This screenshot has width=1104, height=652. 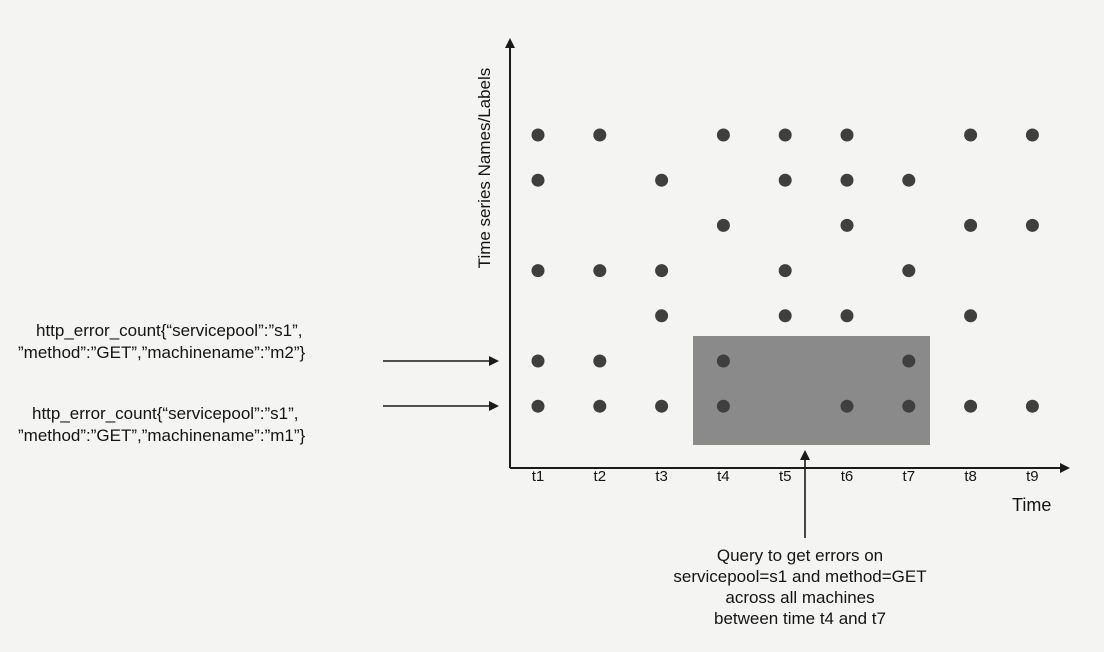 What do you see at coordinates (538, 180) in the screenshot?
I see `data-point-r2-t1` at bounding box center [538, 180].